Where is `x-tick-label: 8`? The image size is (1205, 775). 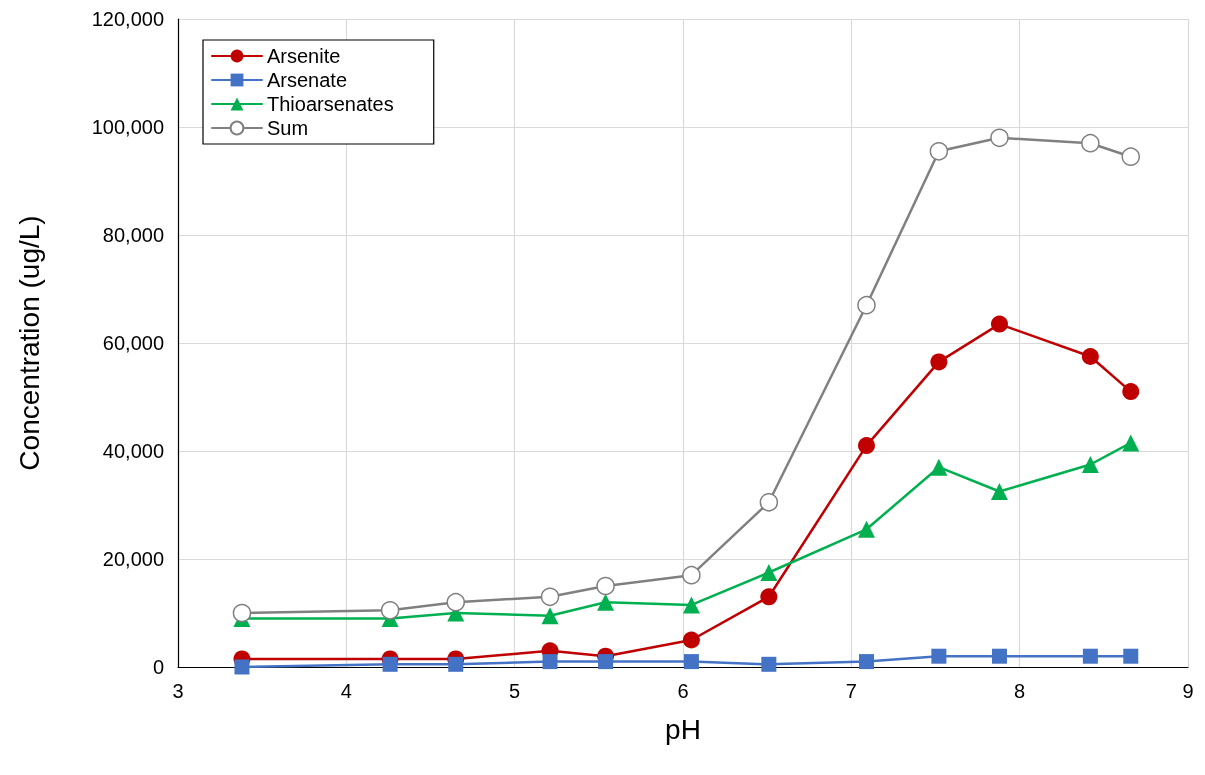 x-tick-label: 8 is located at coordinates (1020, 691).